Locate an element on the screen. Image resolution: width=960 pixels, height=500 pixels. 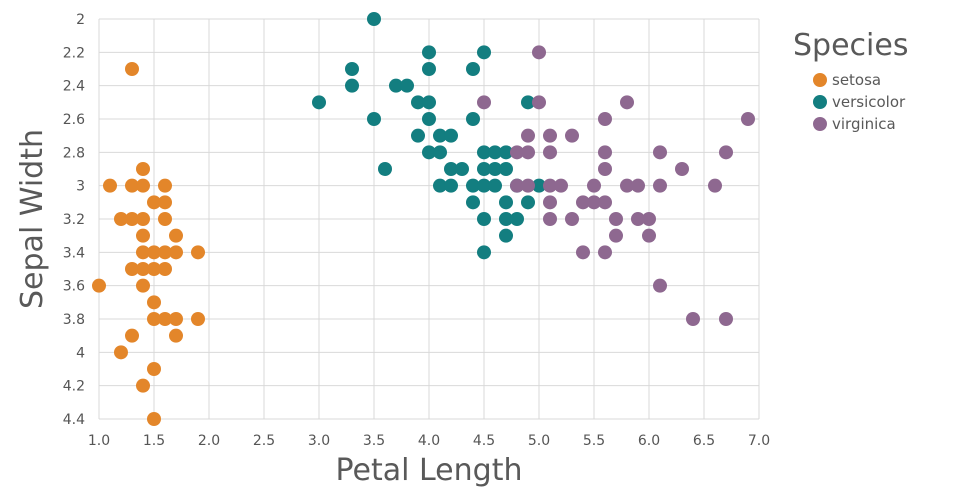
legend-label-virginica: virginica is located at coordinates (864, 124).